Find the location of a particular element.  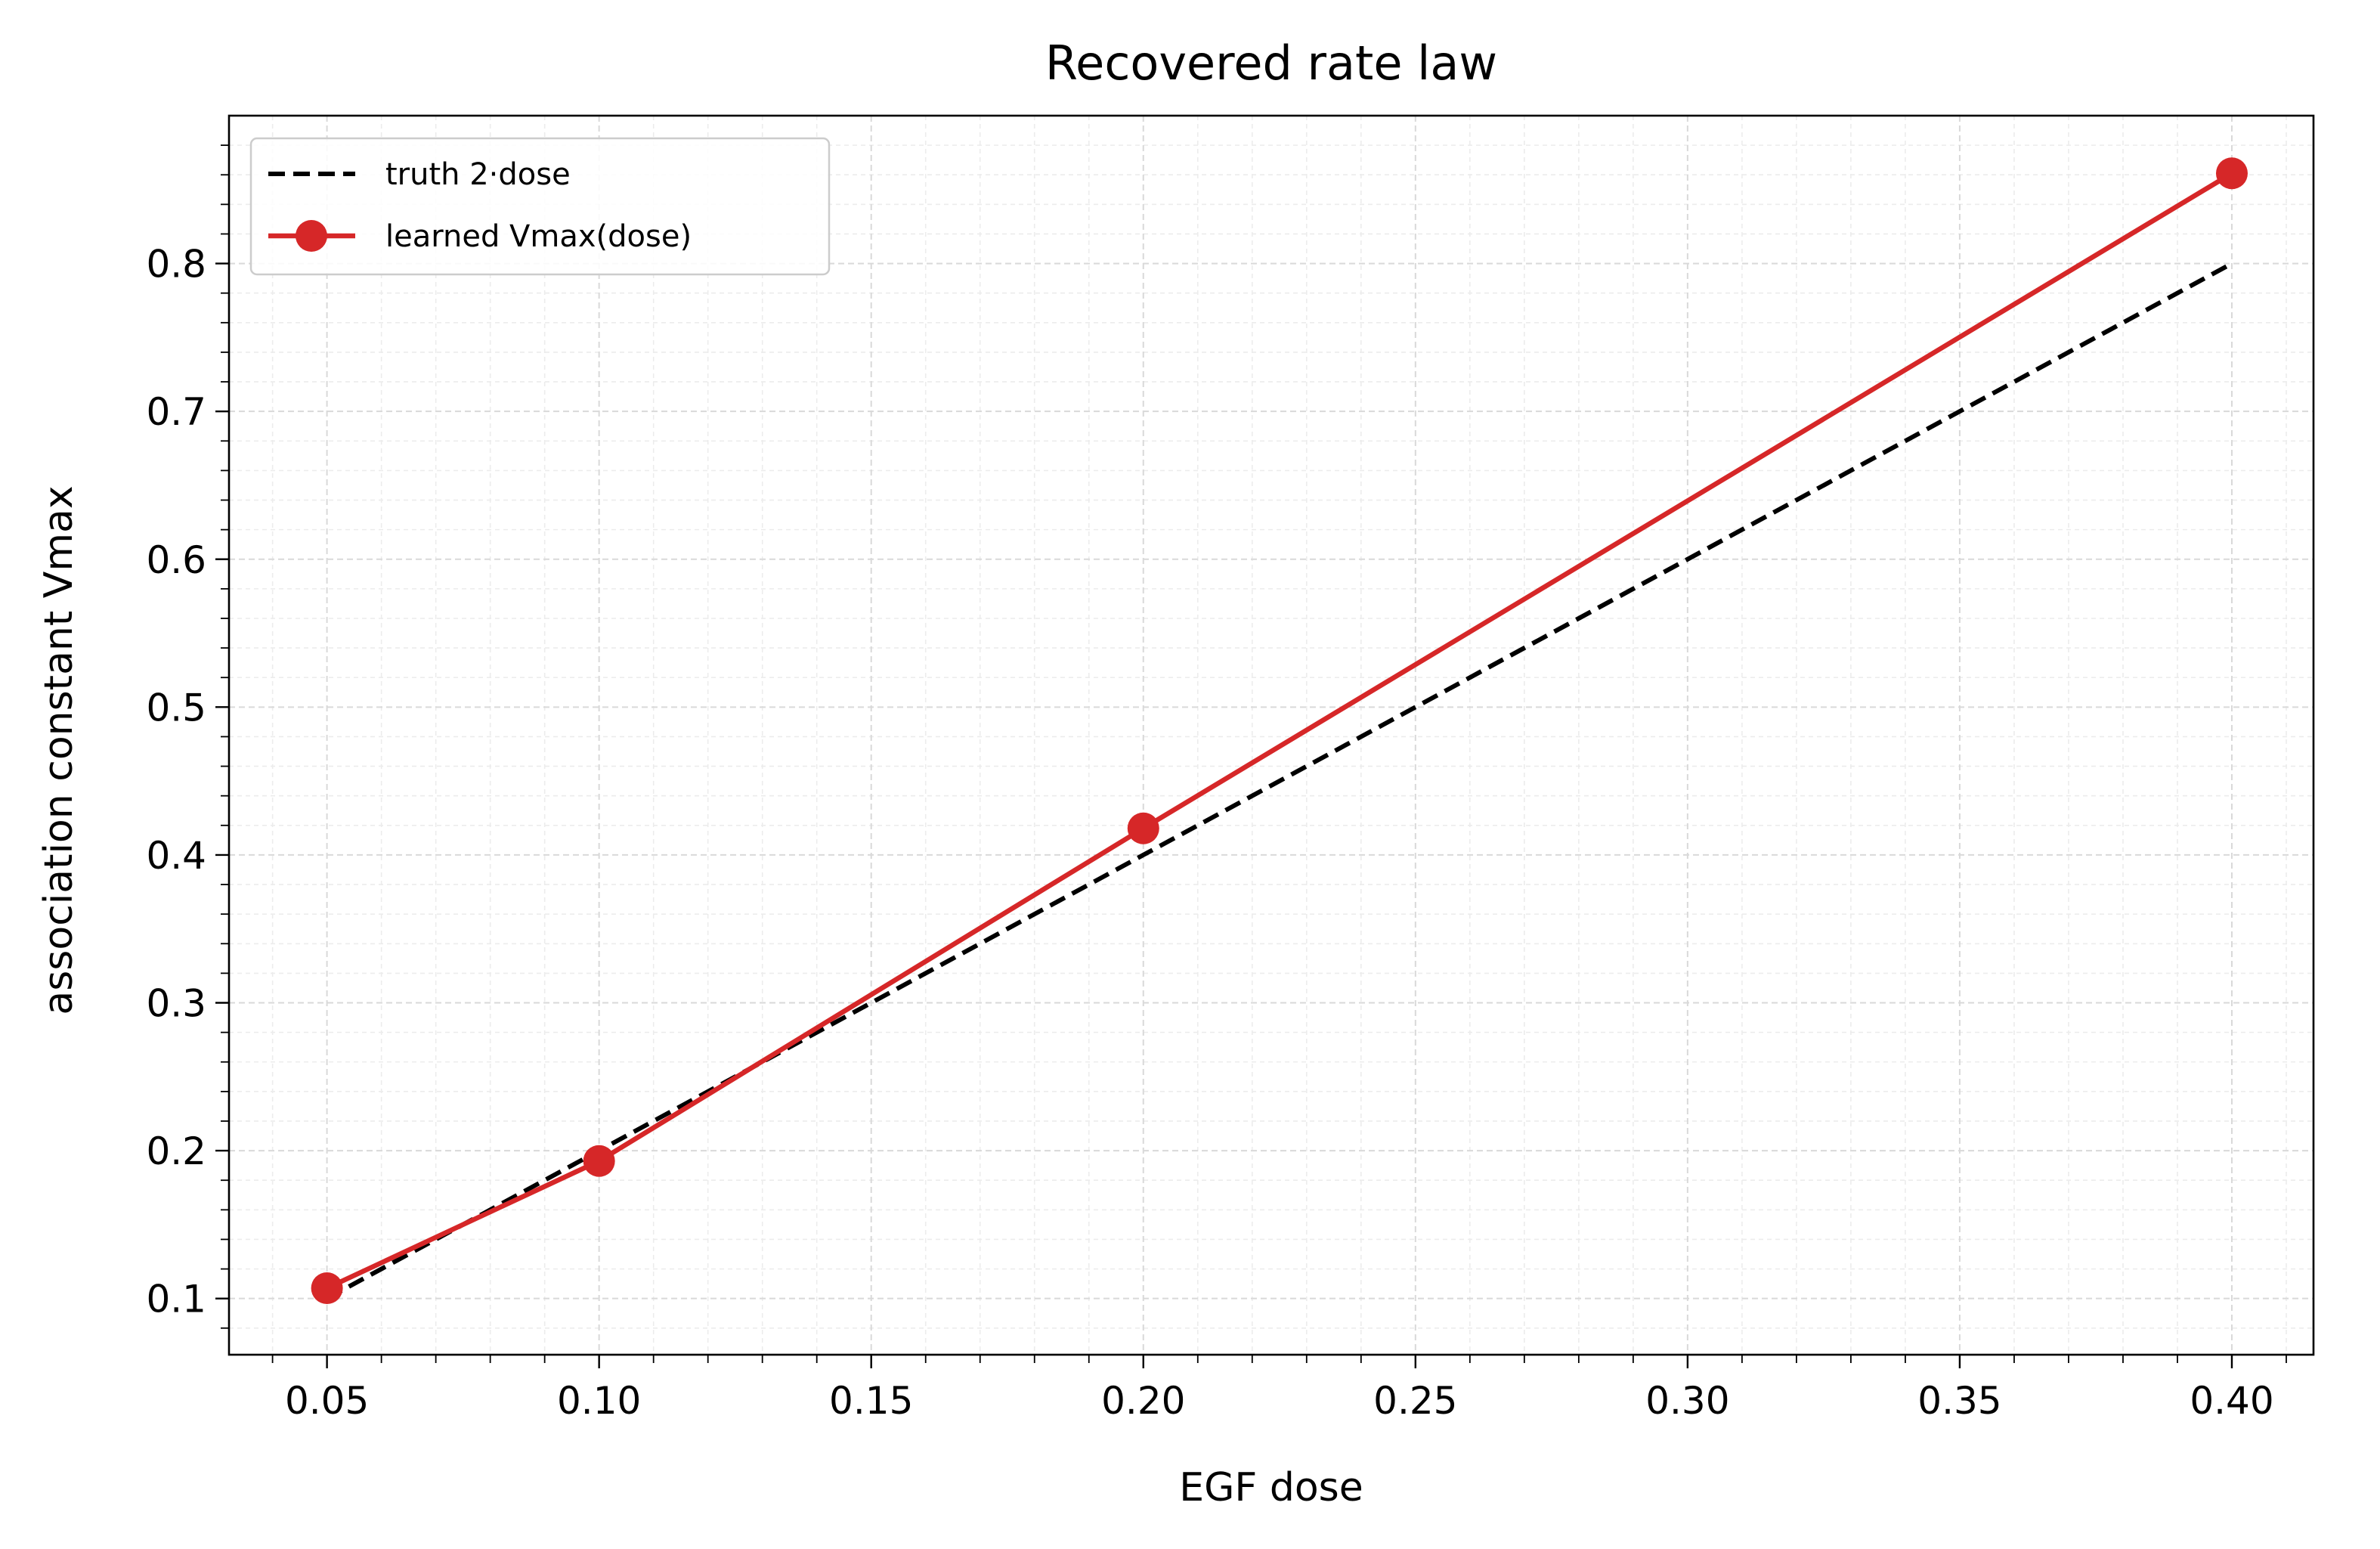

y-tick-label: 0.6 is located at coordinates (176, 560).